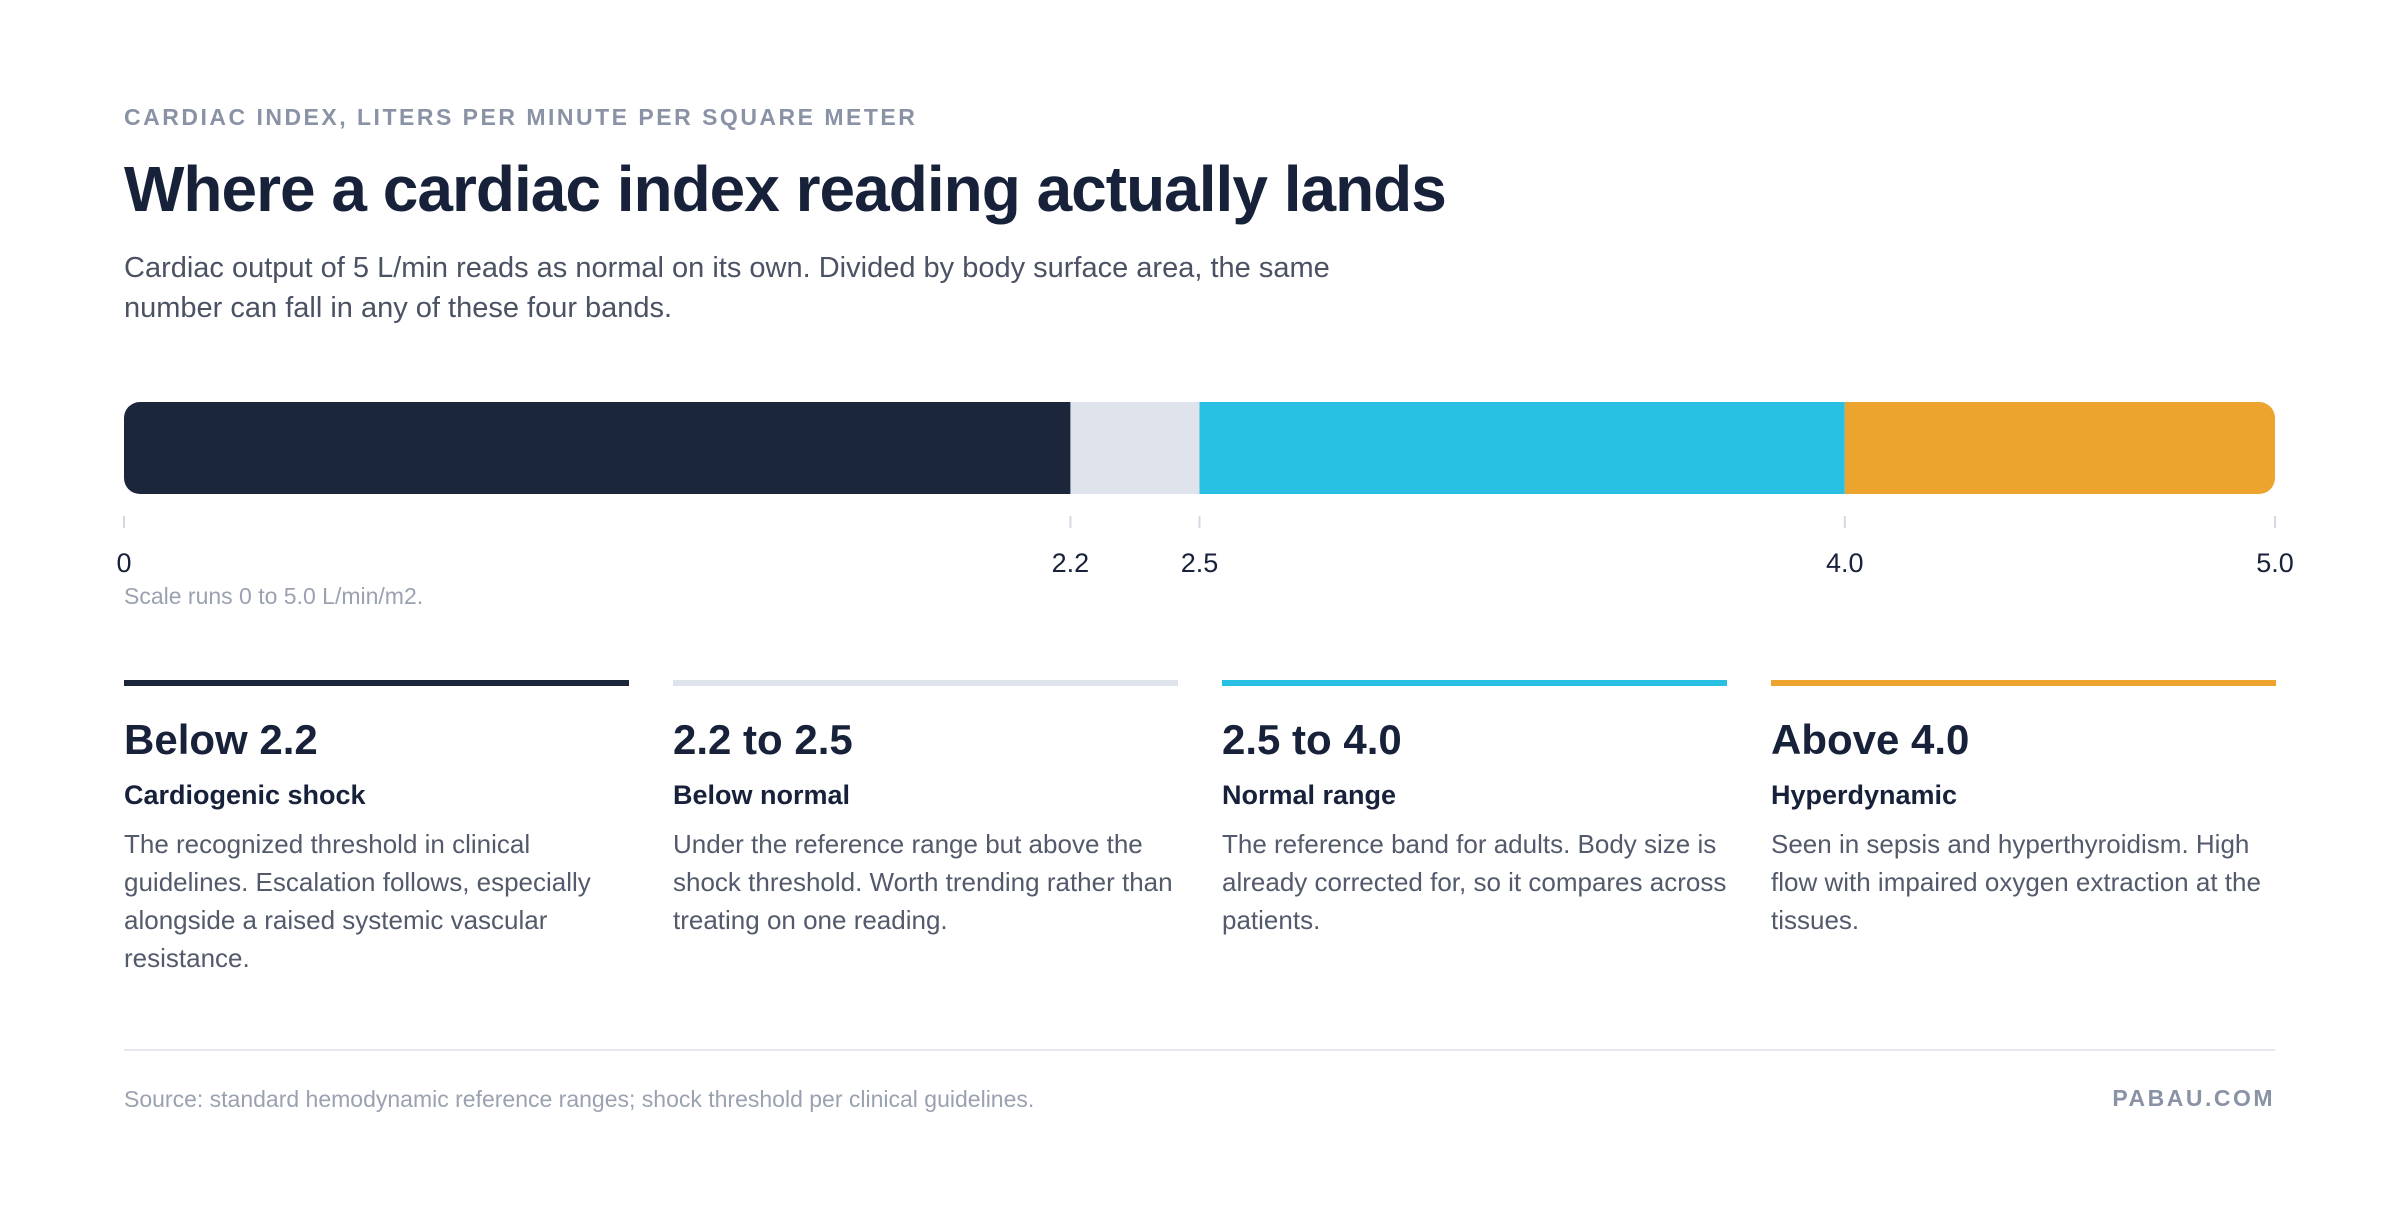 This screenshot has width=2400, height=1208. Describe the element at coordinates (274, 596) in the screenshot. I see `scale-note: Scale runs 0 to 5.0 L/min/m2.` at that location.